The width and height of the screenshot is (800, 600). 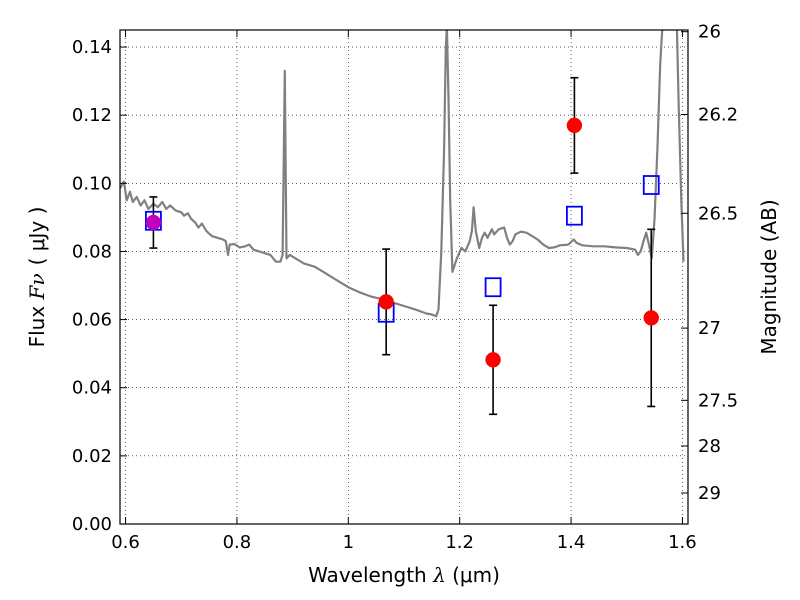 I want to click on y-tick-label: 0.14, so click(x=92, y=47).